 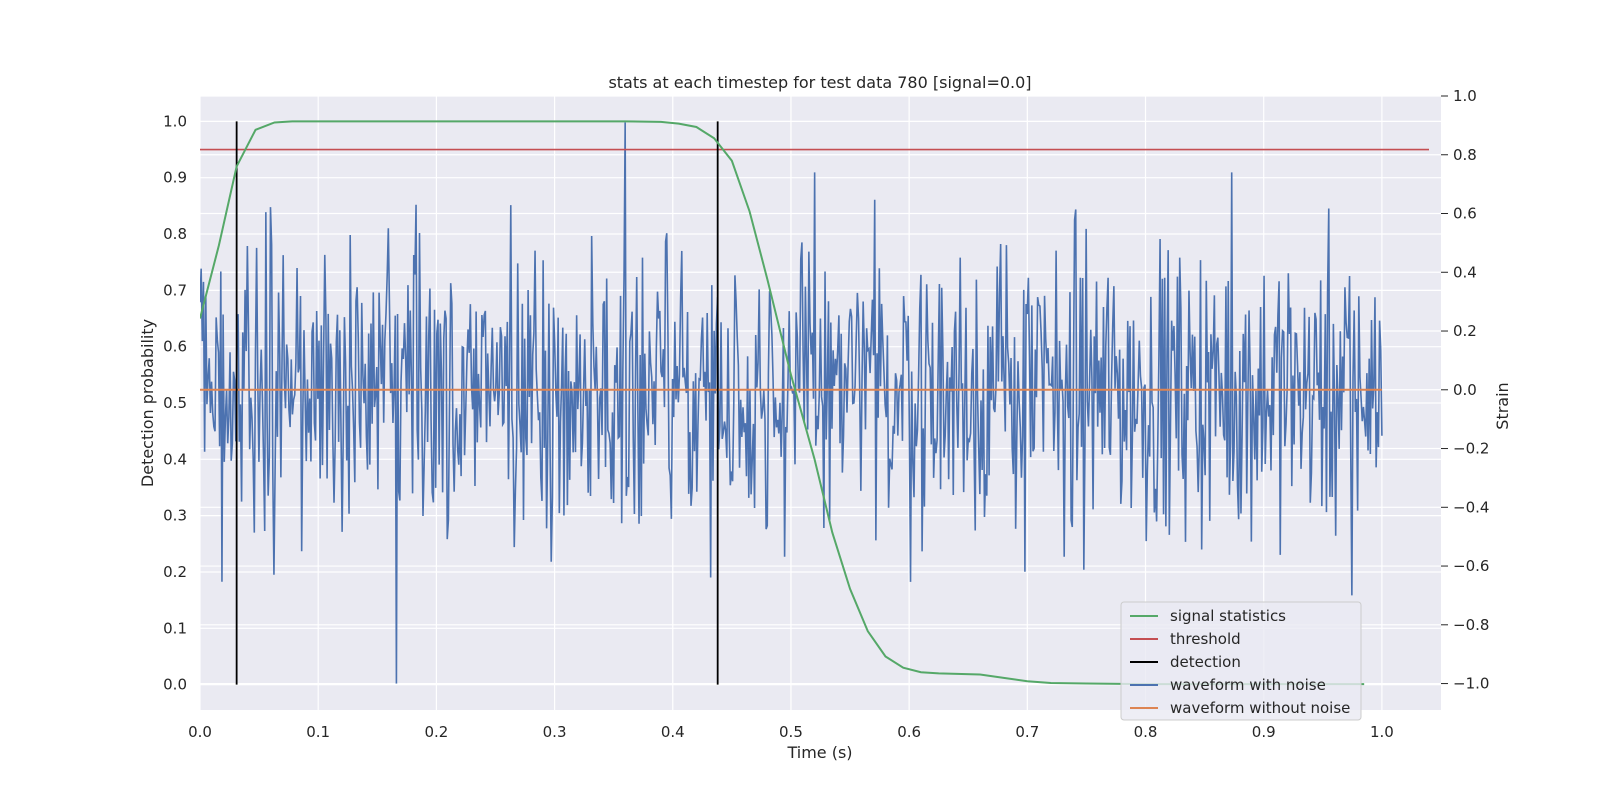 What do you see at coordinates (791, 732) in the screenshot?
I see `x-tick-label: 0.5` at bounding box center [791, 732].